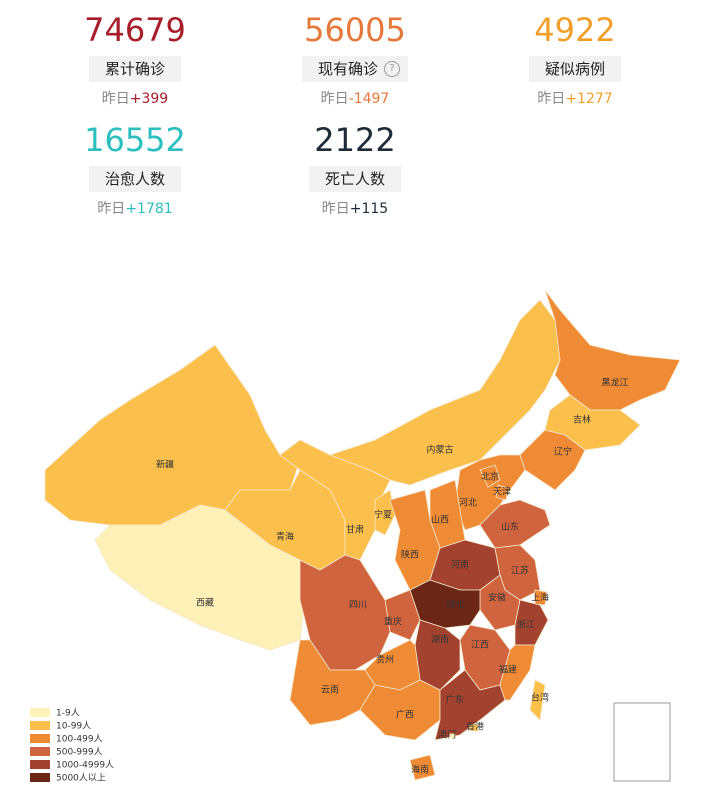 This screenshot has height=789, width=720. I want to click on stat-label: 现有确诊?, so click(354, 69).